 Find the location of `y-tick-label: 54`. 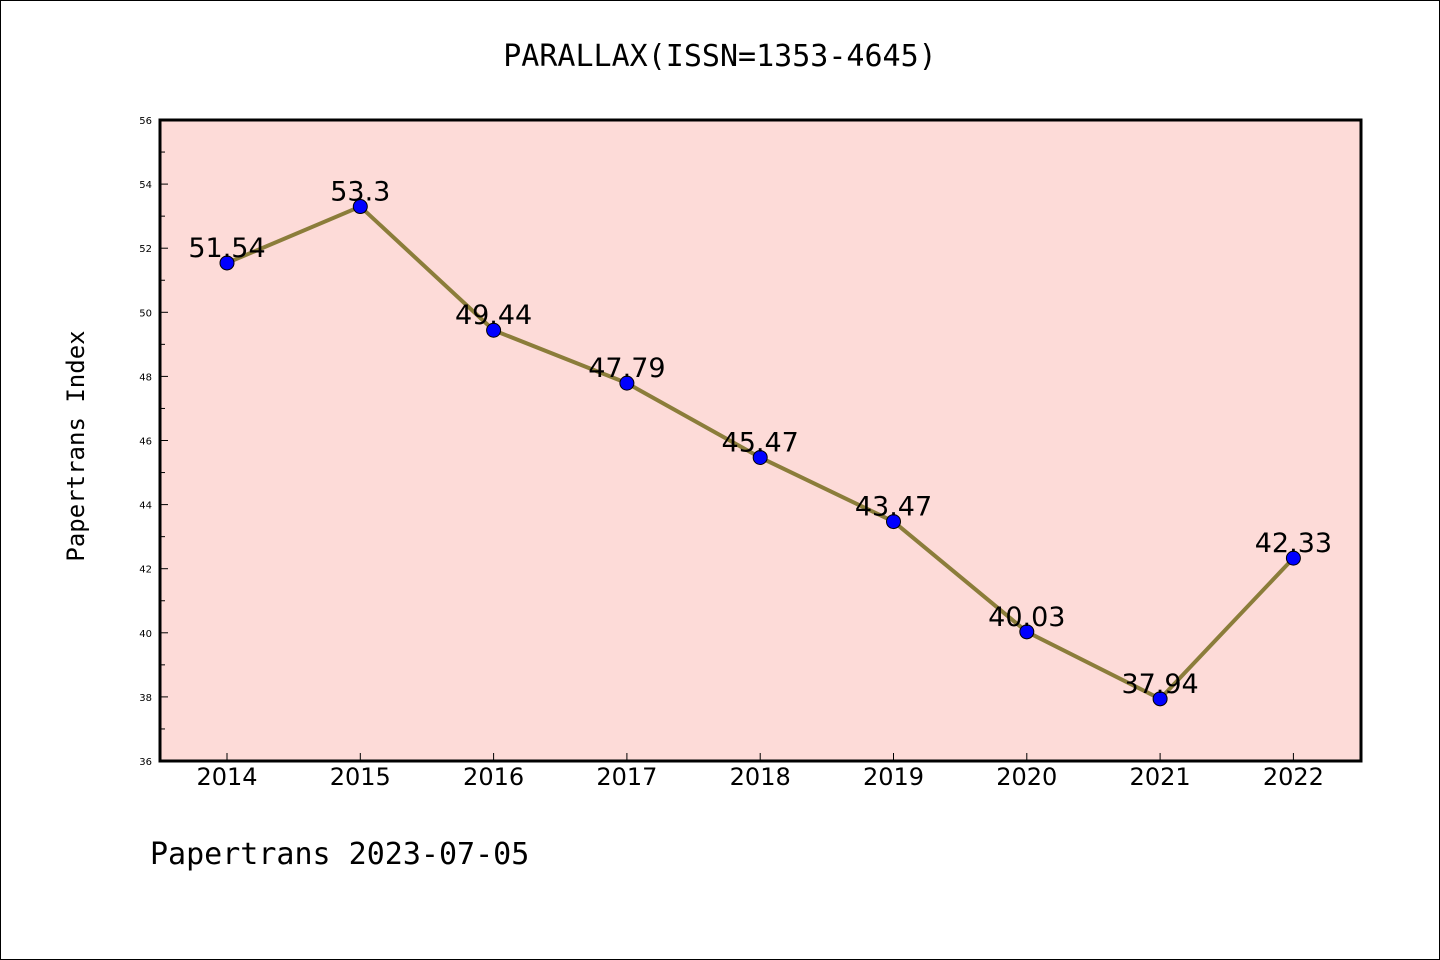

y-tick-label: 54 is located at coordinates (145, 185).